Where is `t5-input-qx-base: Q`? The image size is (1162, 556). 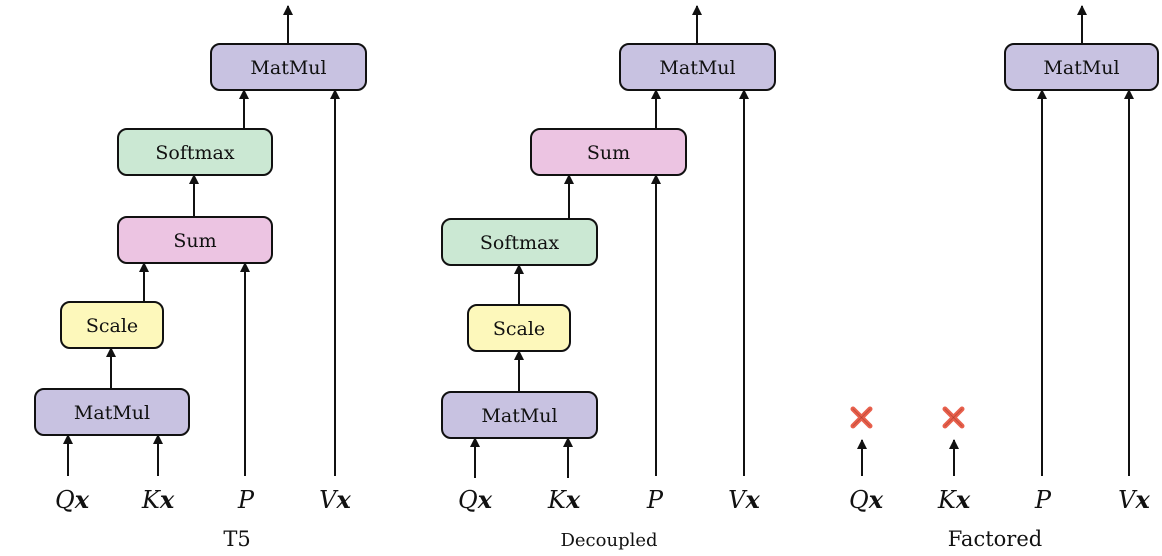
t5-input-qx-base: Q is located at coordinates (65, 500).